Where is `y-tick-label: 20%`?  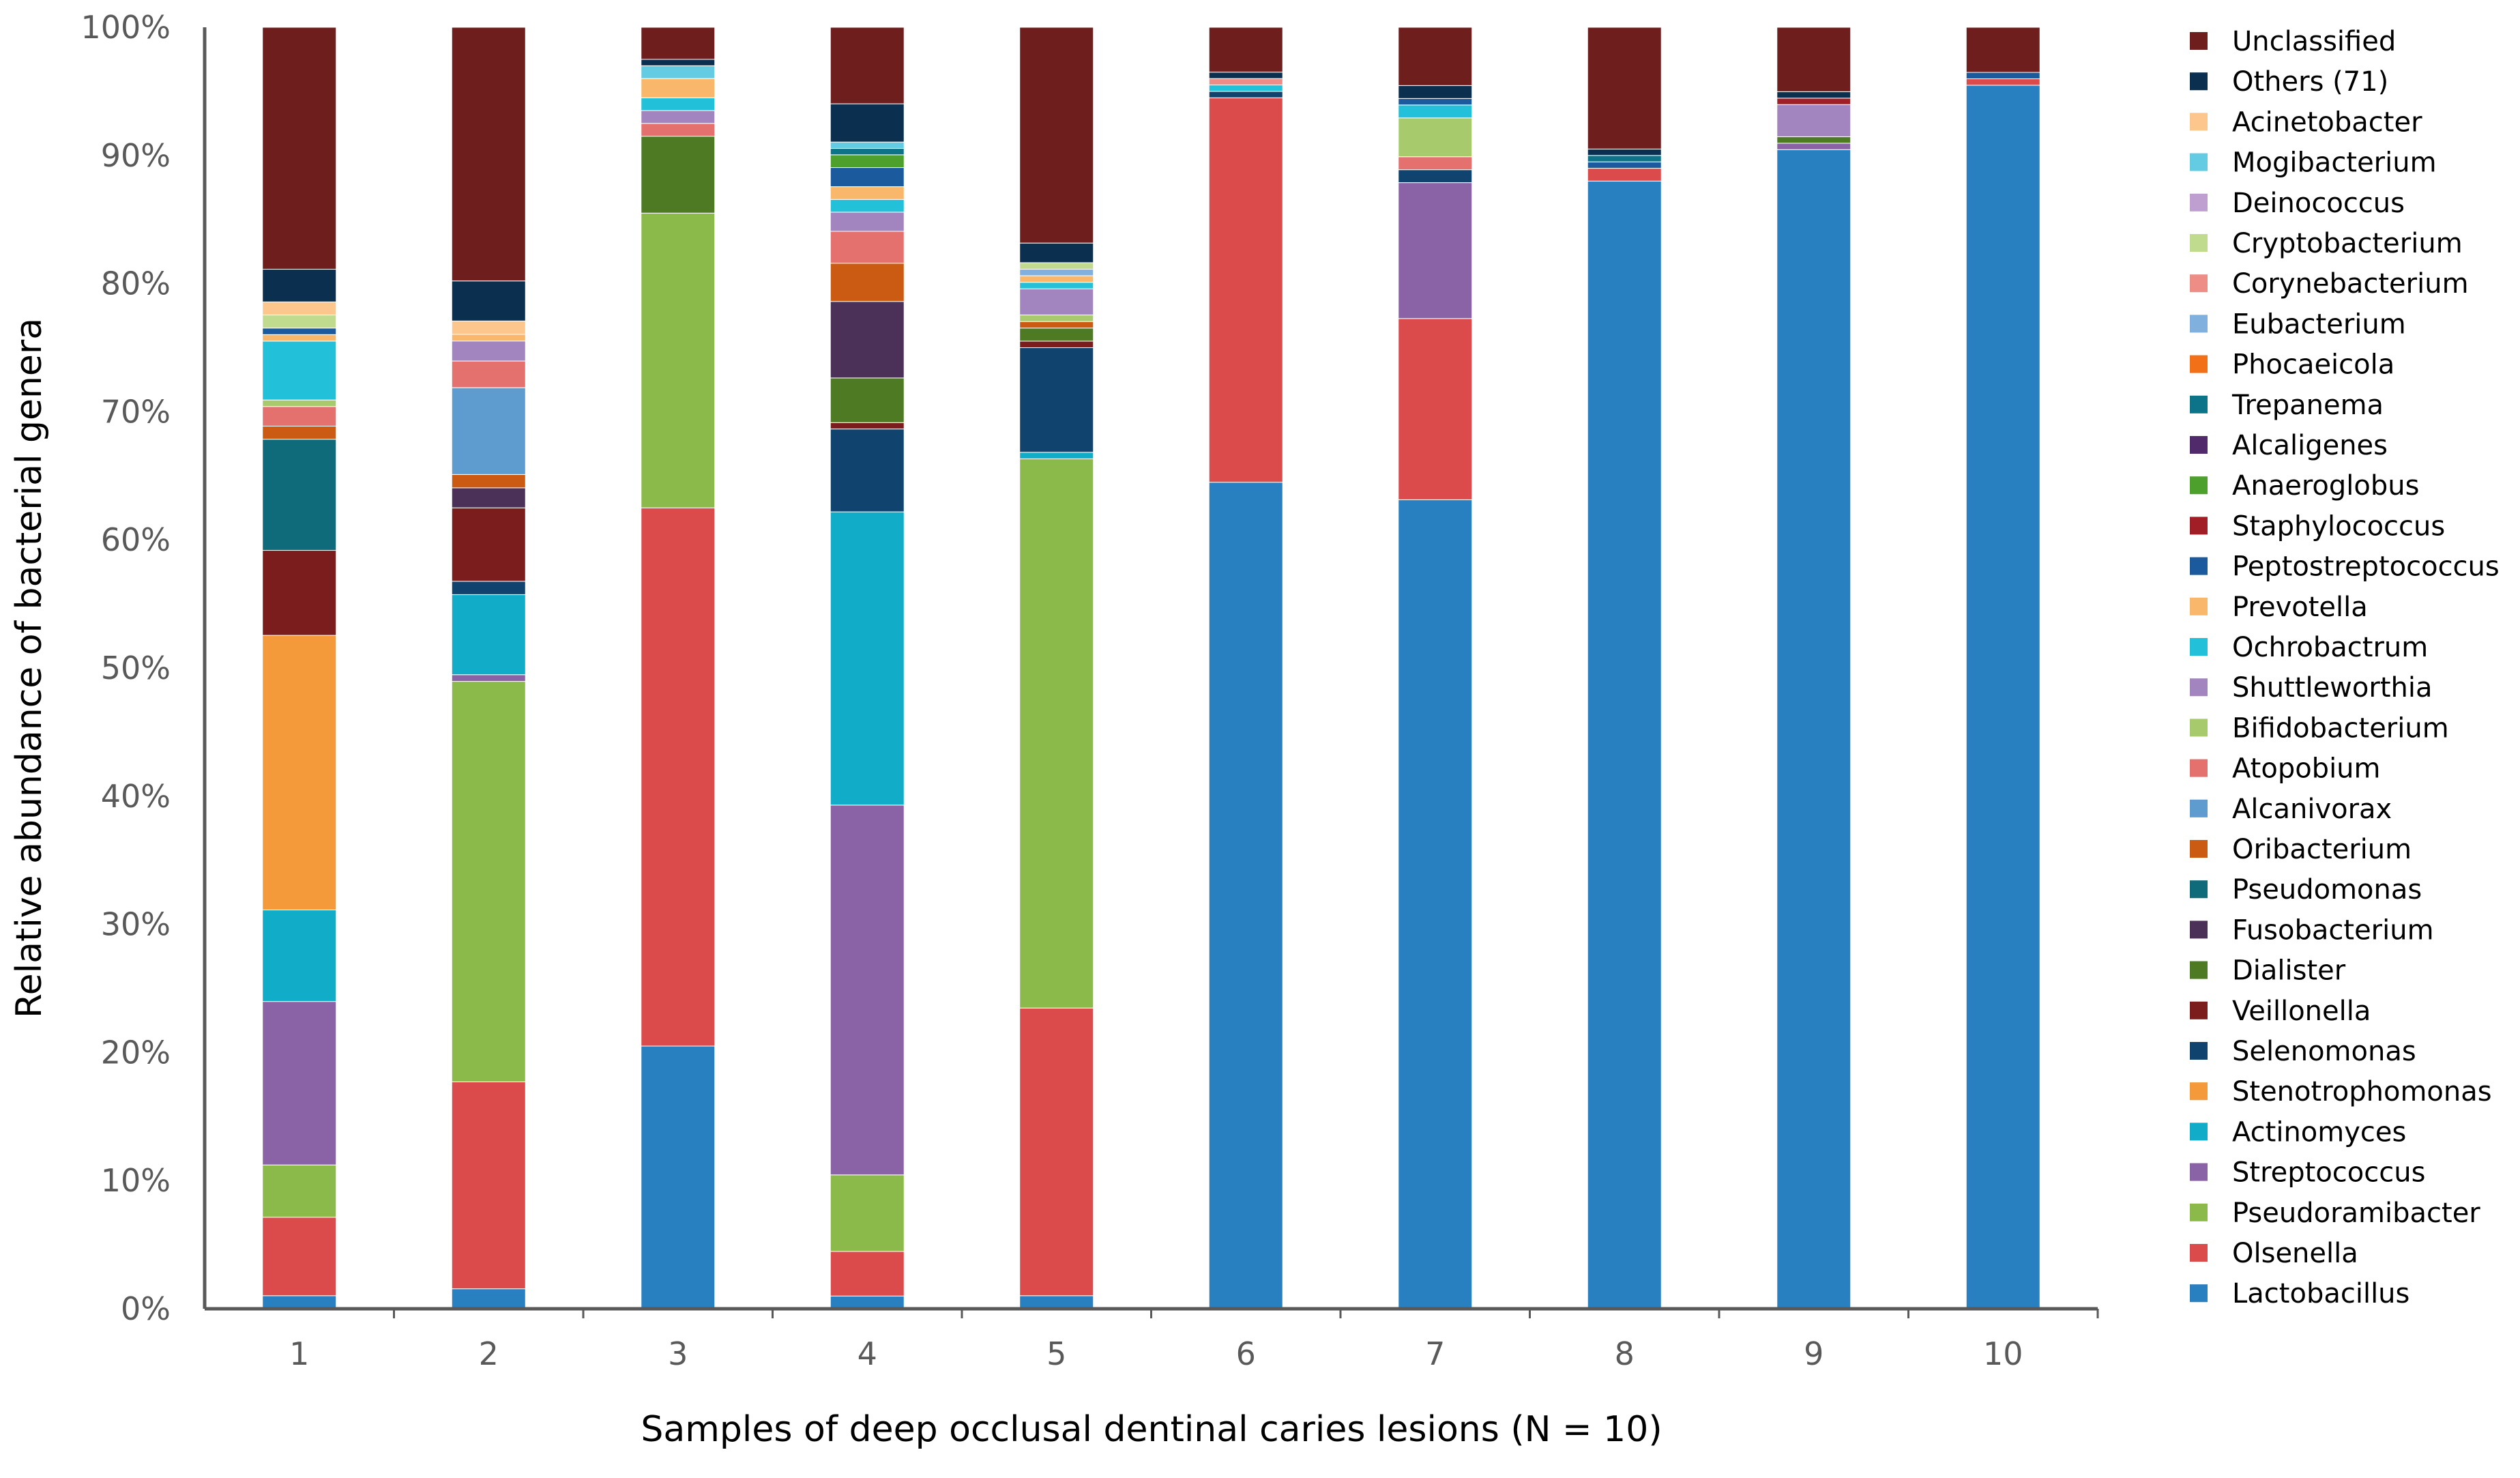
y-tick-label: 20% is located at coordinates (136, 1052).